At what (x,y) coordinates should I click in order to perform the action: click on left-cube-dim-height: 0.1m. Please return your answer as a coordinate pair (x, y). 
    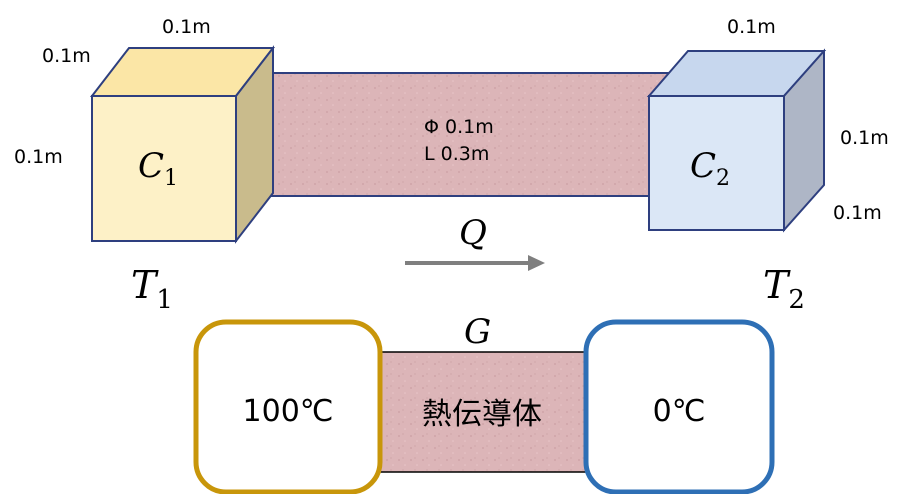
    Looking at the image, I should click on (38, 157).